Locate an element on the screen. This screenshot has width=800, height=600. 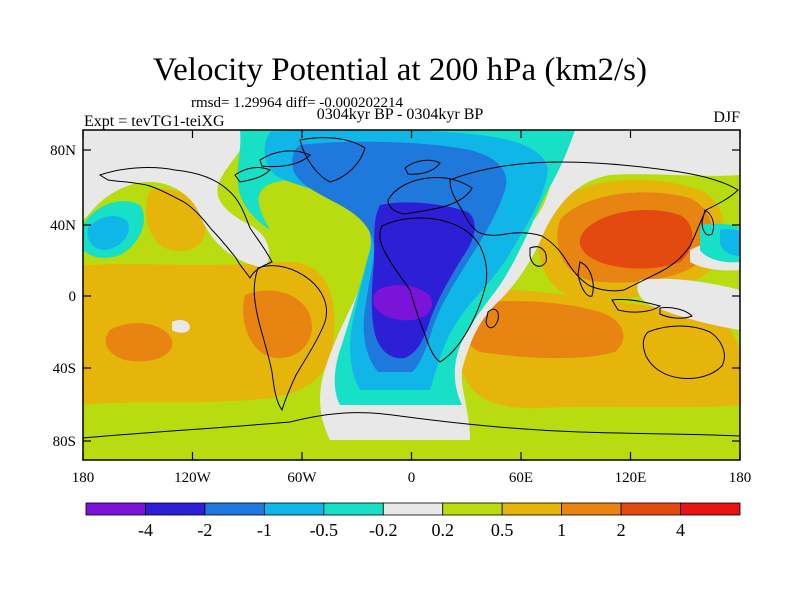
lat-tick-label: 80N is located at coordinates (63, 151).